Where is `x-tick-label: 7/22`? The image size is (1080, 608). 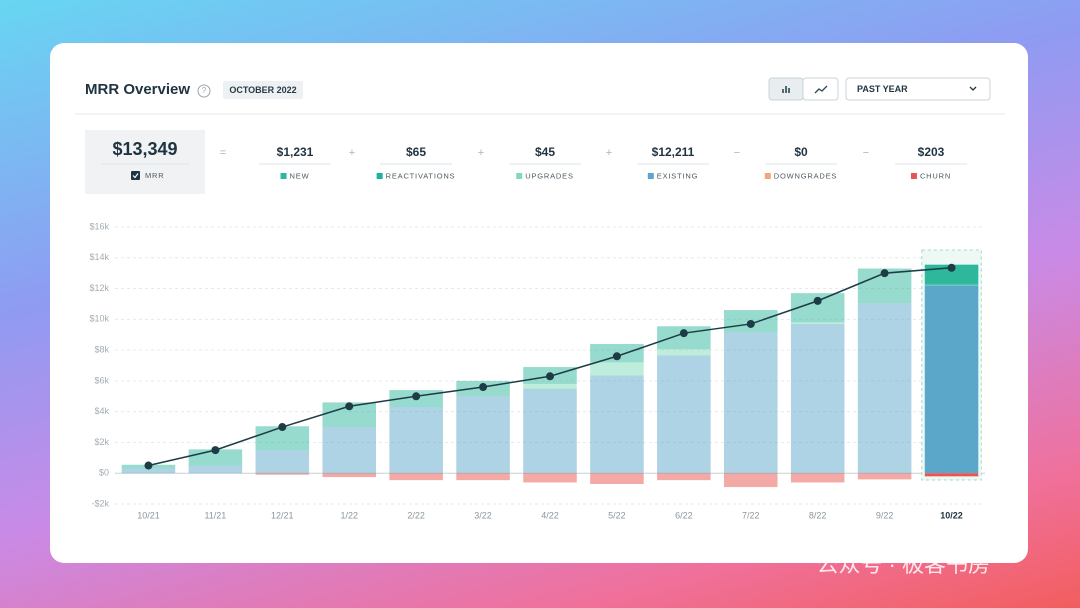
x-tick-label: 7/22 is located at coordinates (751, 515).